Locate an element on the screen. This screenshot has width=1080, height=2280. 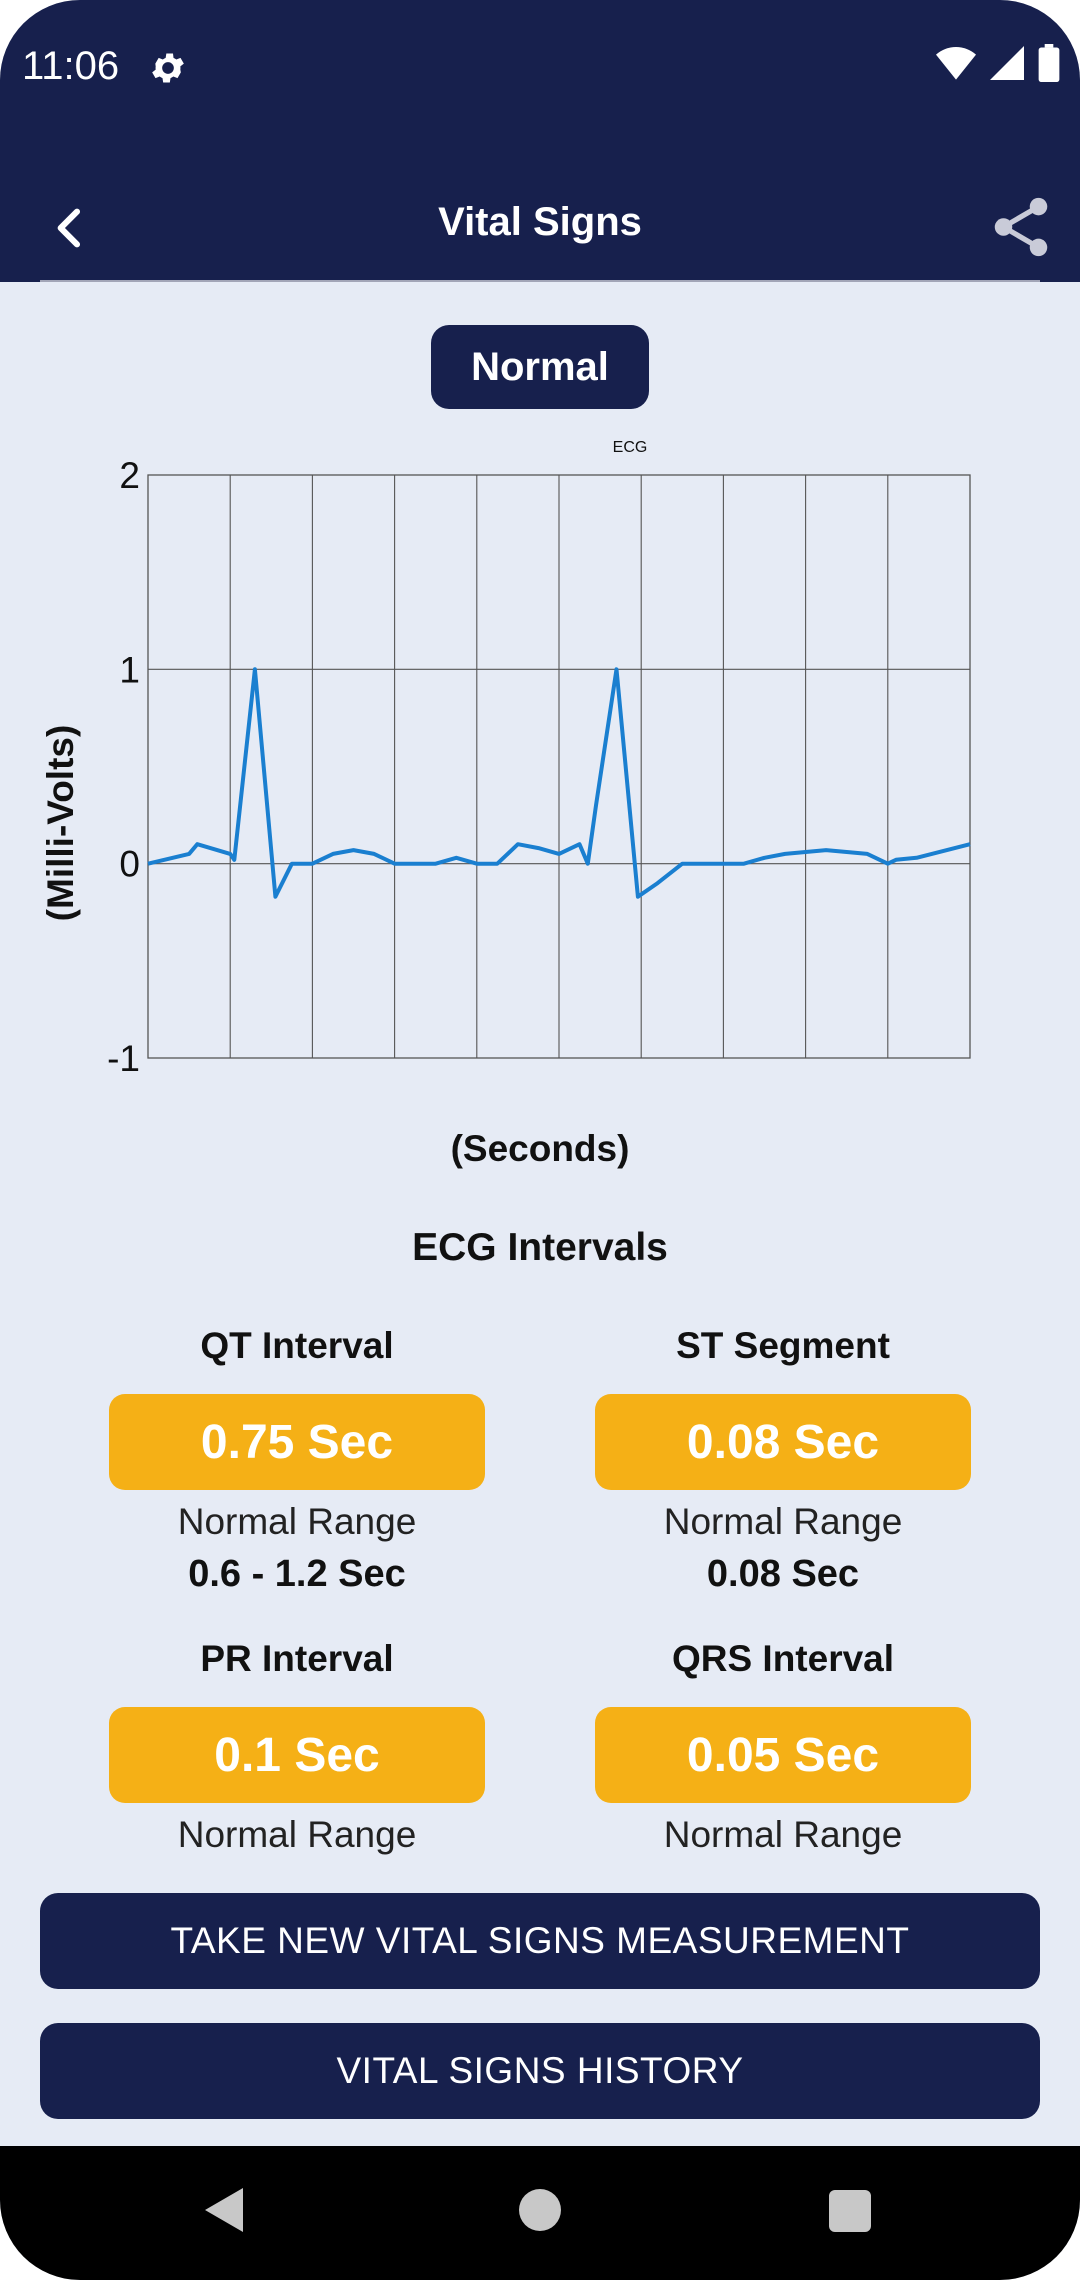
qrs-interval-card: QRS Interval 0.05 Sec Normal Range is located at coordinates (783, 1746).